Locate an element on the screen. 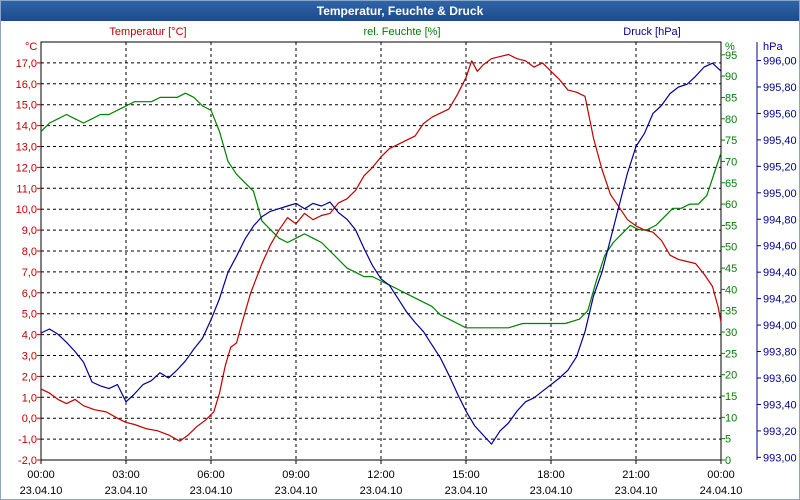  pressure-tick-label: 994,40 is located at coordinates (780, 273).